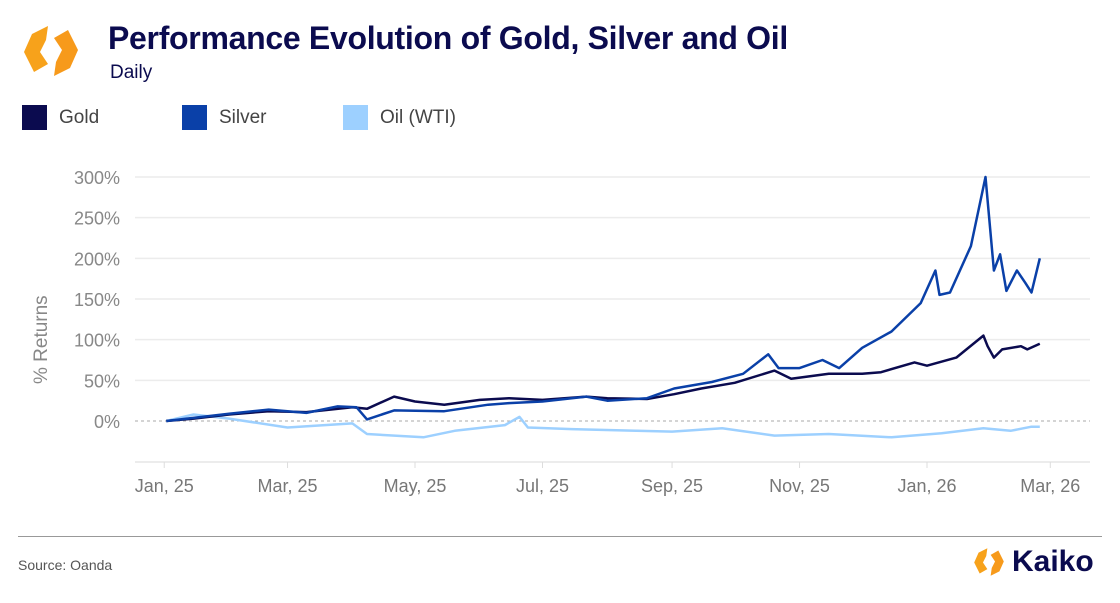 This screenshot has width=1120, height=603. I want to click on x-tick-label: Nov, 25, so click(799, 486).